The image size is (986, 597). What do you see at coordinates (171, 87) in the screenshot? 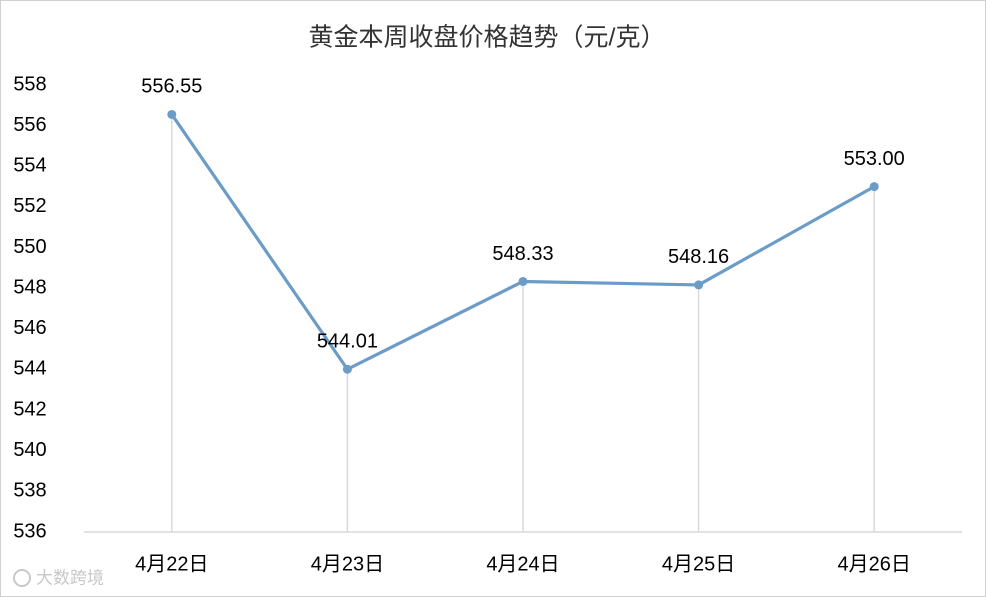
I see `data-label: 556.55` at bounding box center [171, 87].